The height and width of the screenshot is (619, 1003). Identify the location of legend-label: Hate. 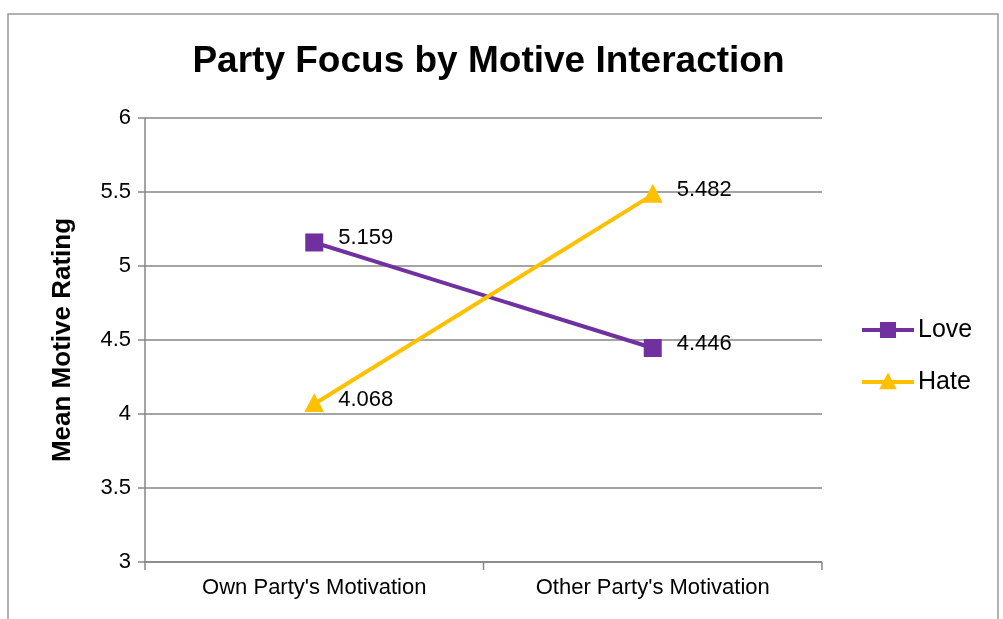
(944, 379).